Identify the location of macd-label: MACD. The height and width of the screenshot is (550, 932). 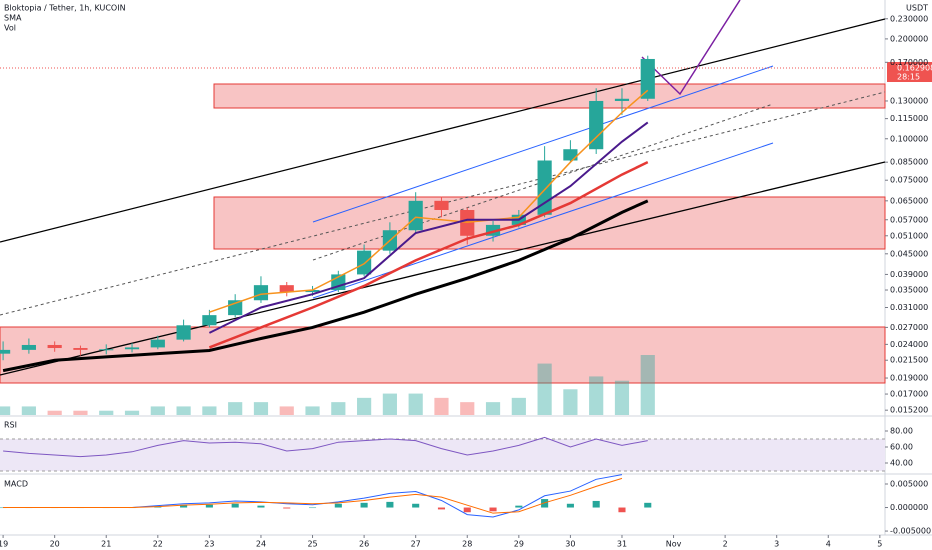
(16, 484).